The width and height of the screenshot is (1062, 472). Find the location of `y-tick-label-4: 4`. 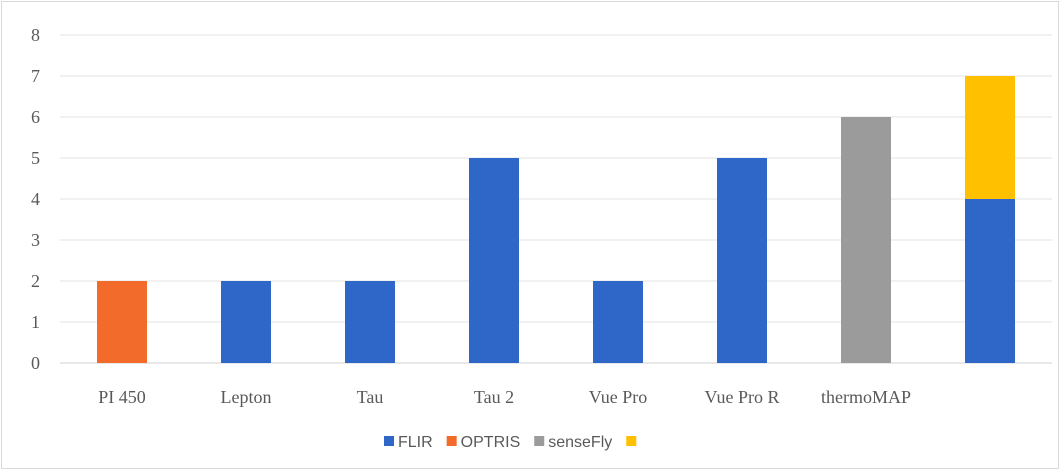

y-tick-label-4: 4 is located at coordinates (35, 199).